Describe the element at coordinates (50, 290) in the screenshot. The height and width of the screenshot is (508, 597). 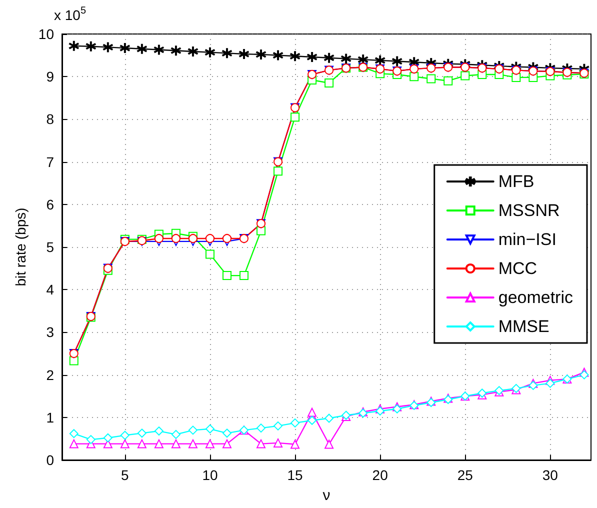
I see `y-tick-label: 4` at that location.